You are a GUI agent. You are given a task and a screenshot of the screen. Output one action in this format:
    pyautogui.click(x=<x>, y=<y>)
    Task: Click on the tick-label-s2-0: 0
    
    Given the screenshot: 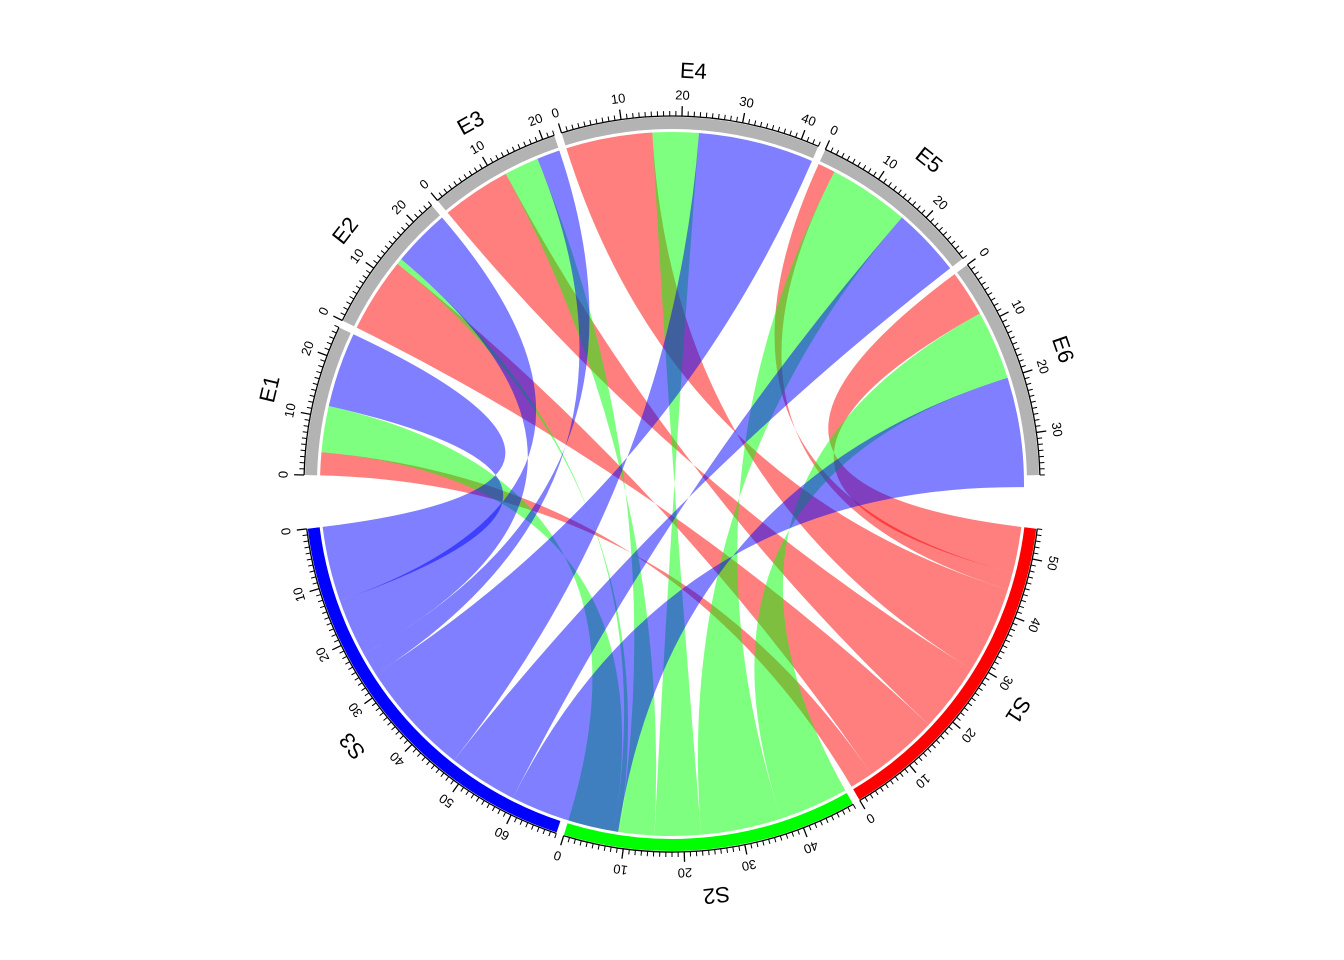 What is the action you would take?
    pyautogui.click(x=557, y=856)
    